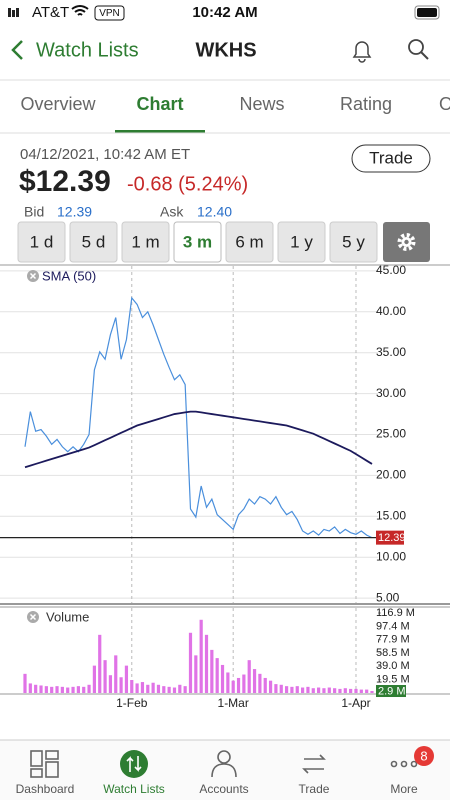 The width and height of the screenshot is (450, 800). I want to click on y-tick-label: 116.9 M, so click(395, 613).